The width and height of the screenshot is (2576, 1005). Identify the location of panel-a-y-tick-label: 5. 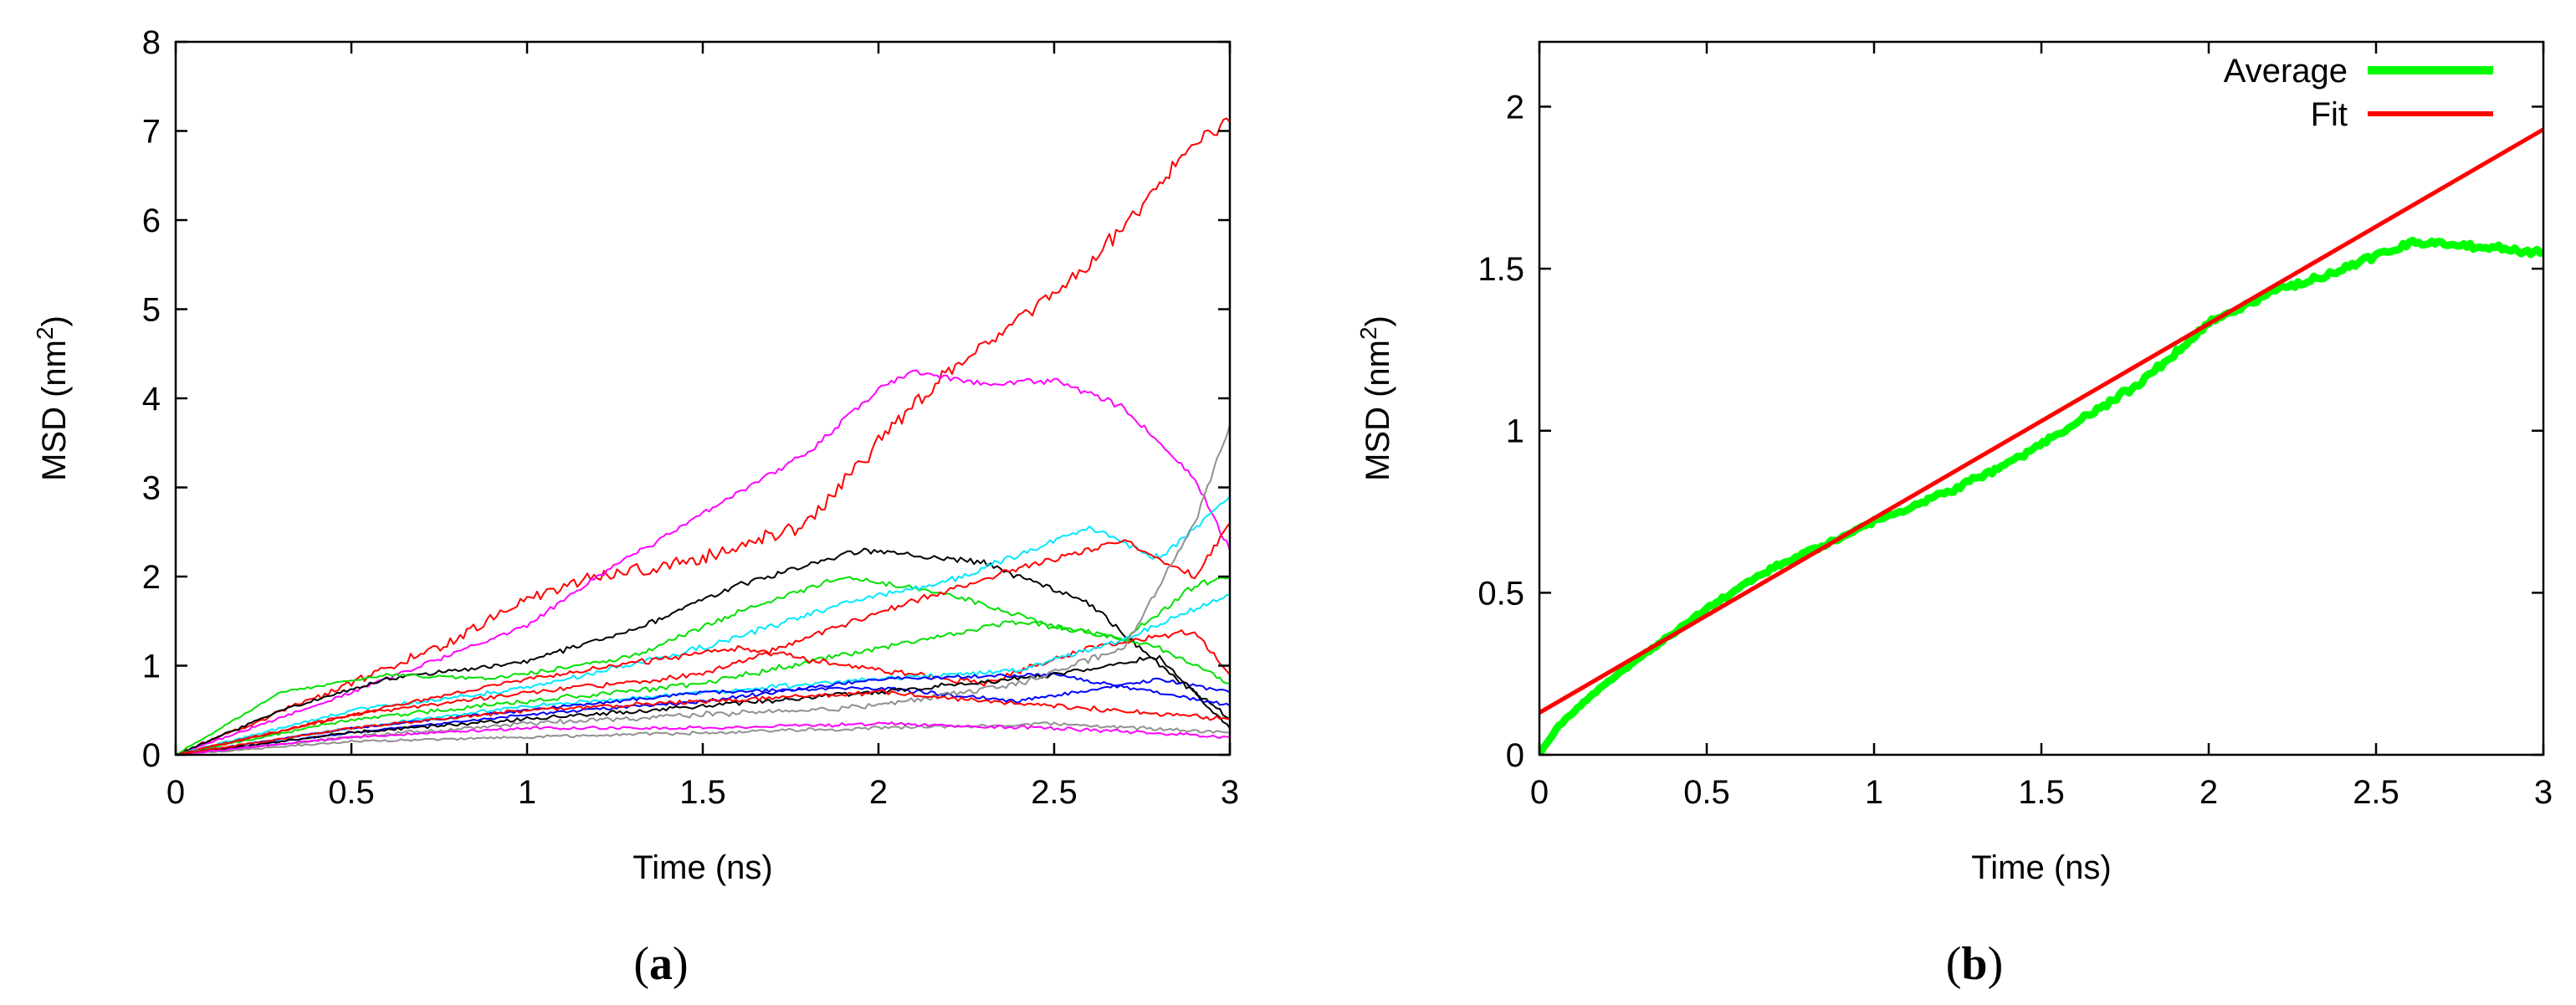
(151, 311).